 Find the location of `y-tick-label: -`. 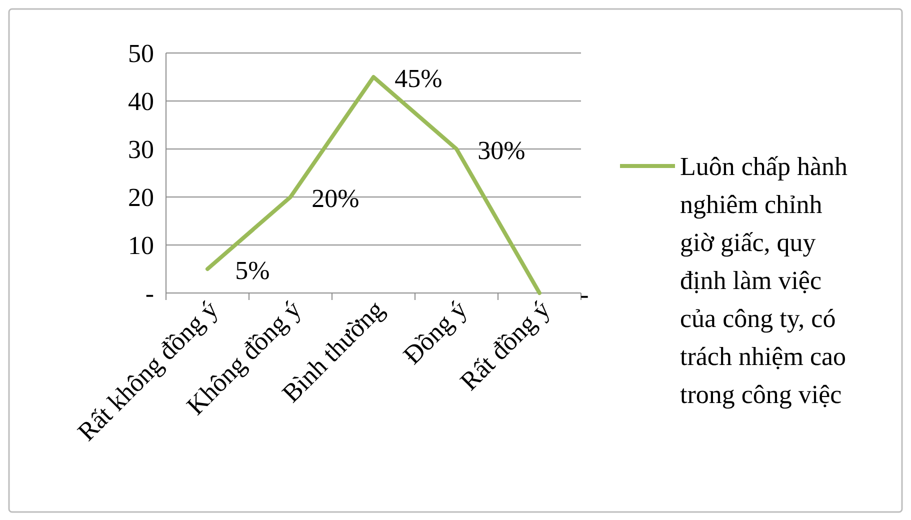

y-tick-label: - is located at coordinates (149, 293).